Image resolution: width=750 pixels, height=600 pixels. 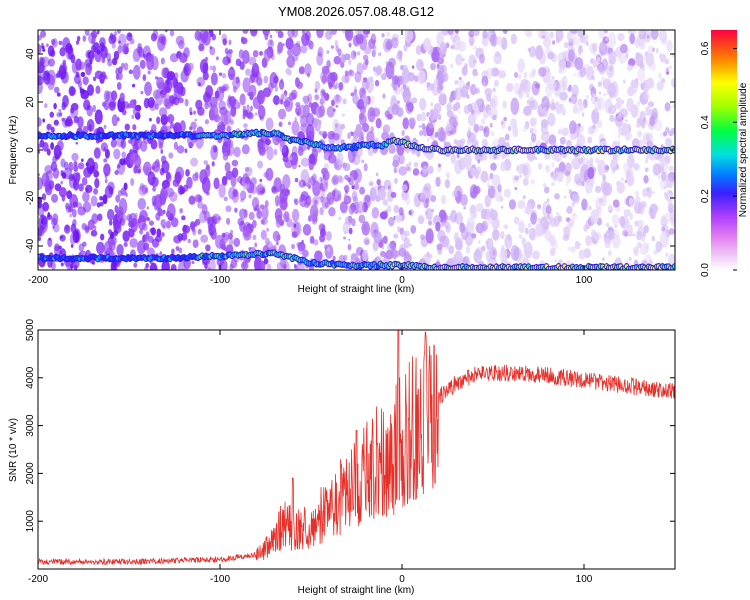 I want to click on colorbar-label: Normalized spectral amplitude, so click(x=743, y=149).